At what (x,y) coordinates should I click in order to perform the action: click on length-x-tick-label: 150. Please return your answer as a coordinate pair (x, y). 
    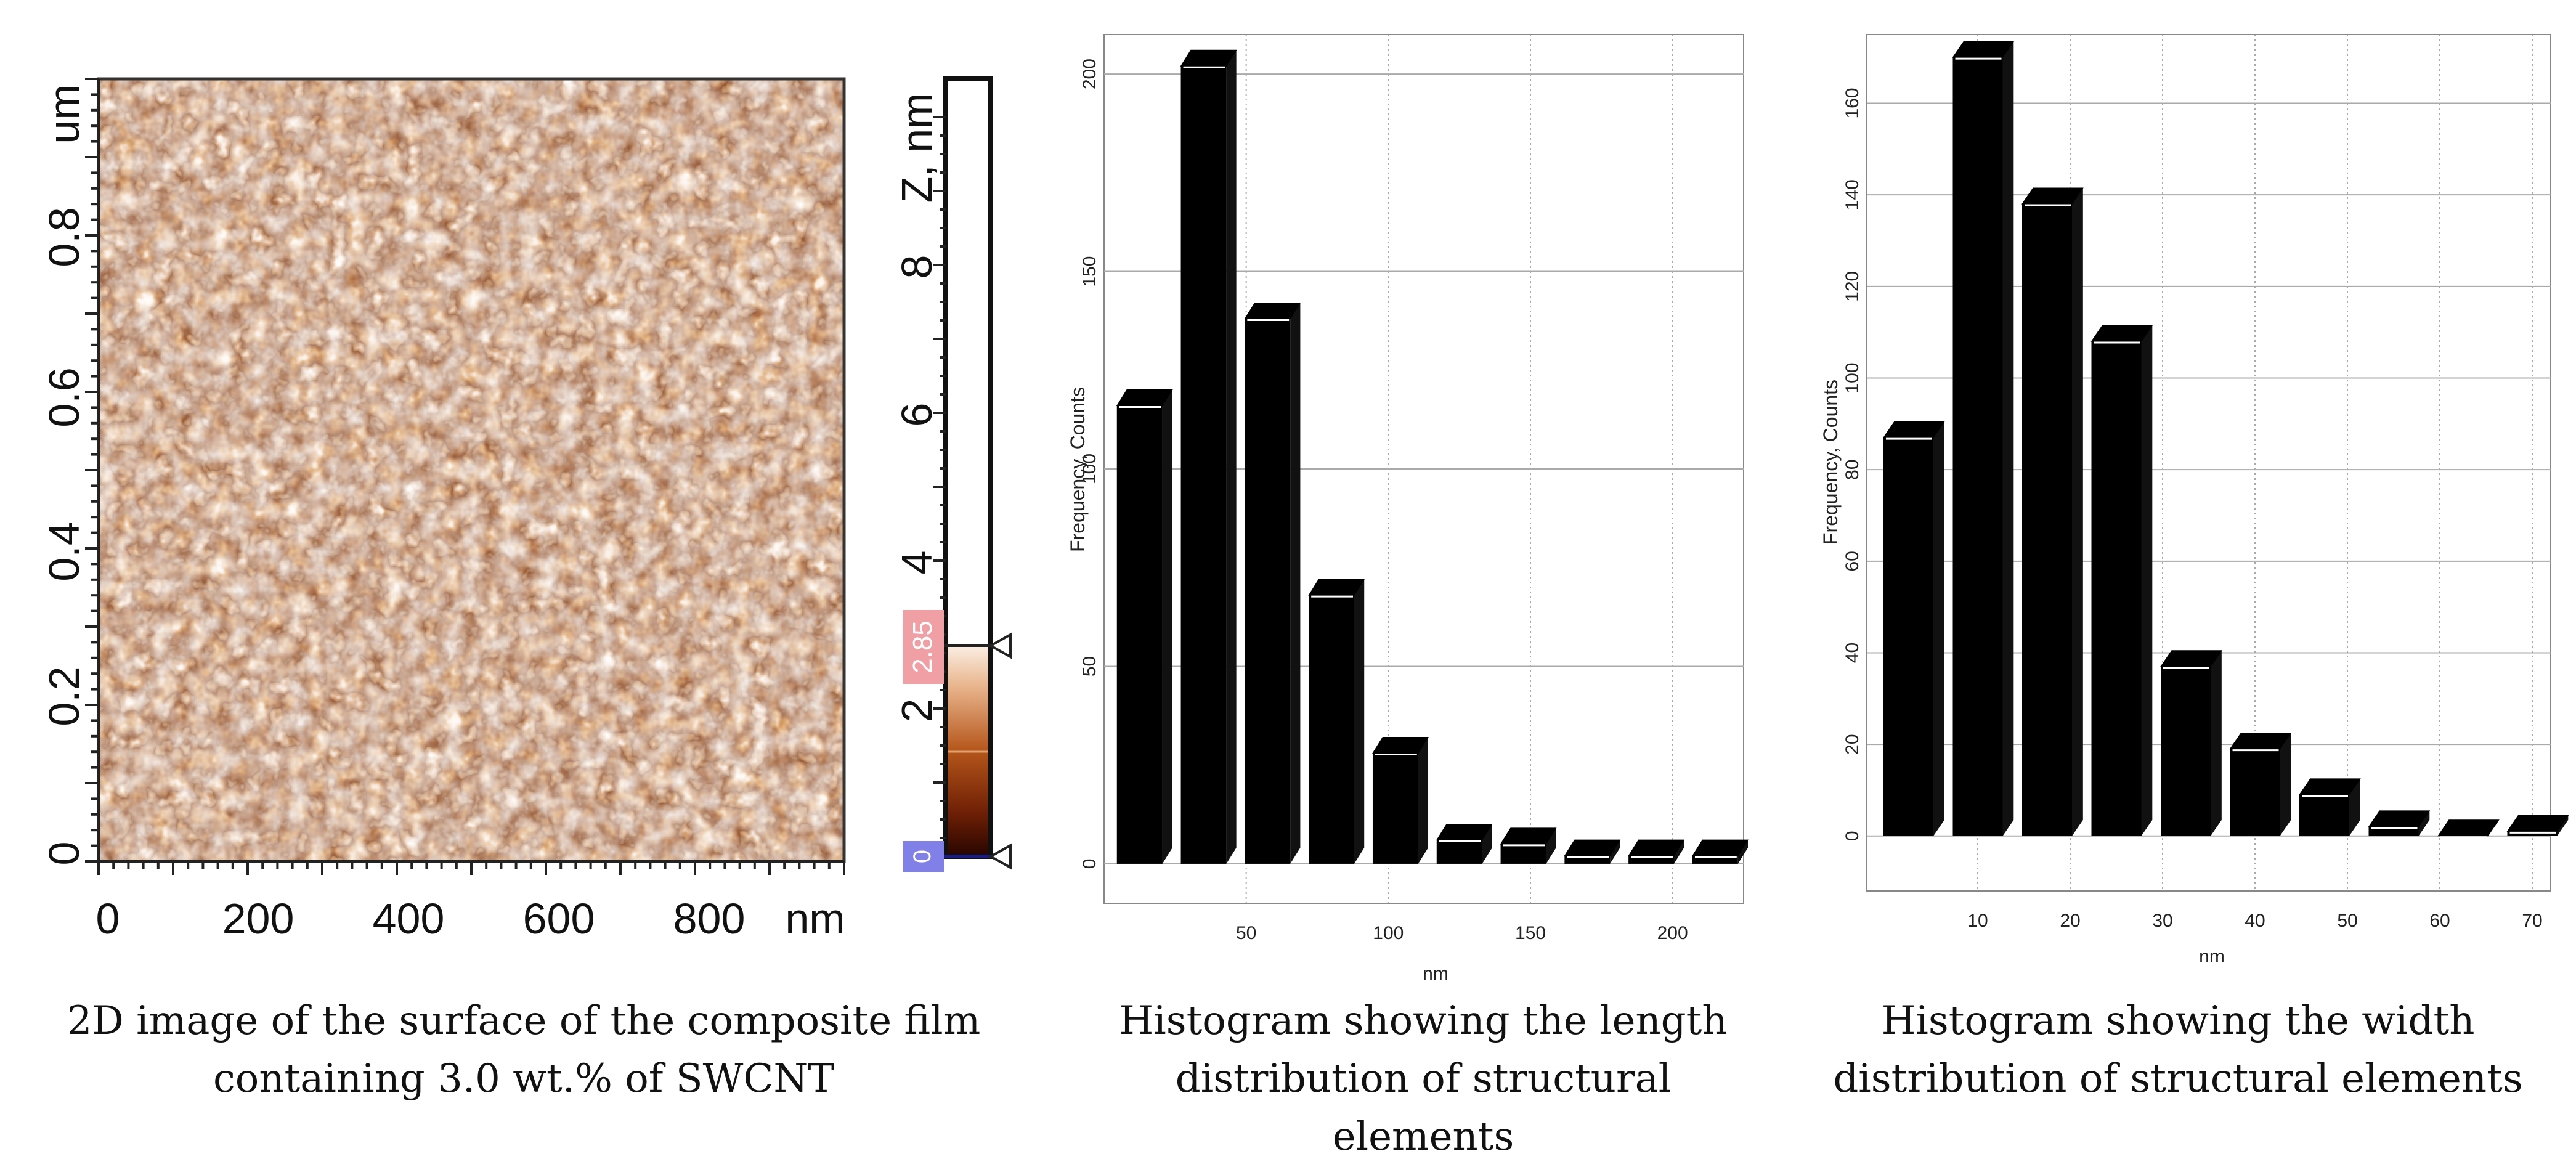
    Looking at the image, I should click on (1530, 933).